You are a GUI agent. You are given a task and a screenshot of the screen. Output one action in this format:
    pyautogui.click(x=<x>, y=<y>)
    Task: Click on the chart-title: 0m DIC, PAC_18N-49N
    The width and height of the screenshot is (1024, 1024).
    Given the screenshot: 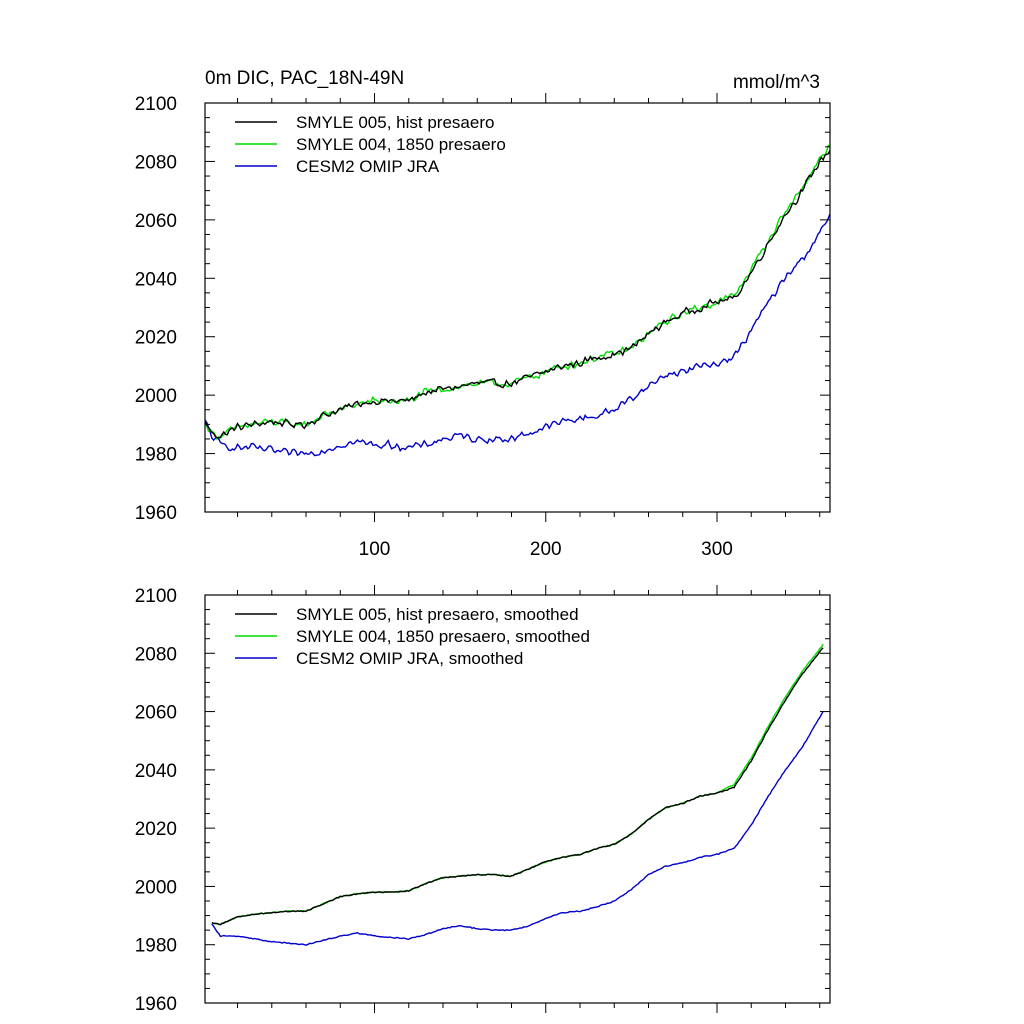 What is the action you would take?
    pyautogui.click(x=304, y=78)
    